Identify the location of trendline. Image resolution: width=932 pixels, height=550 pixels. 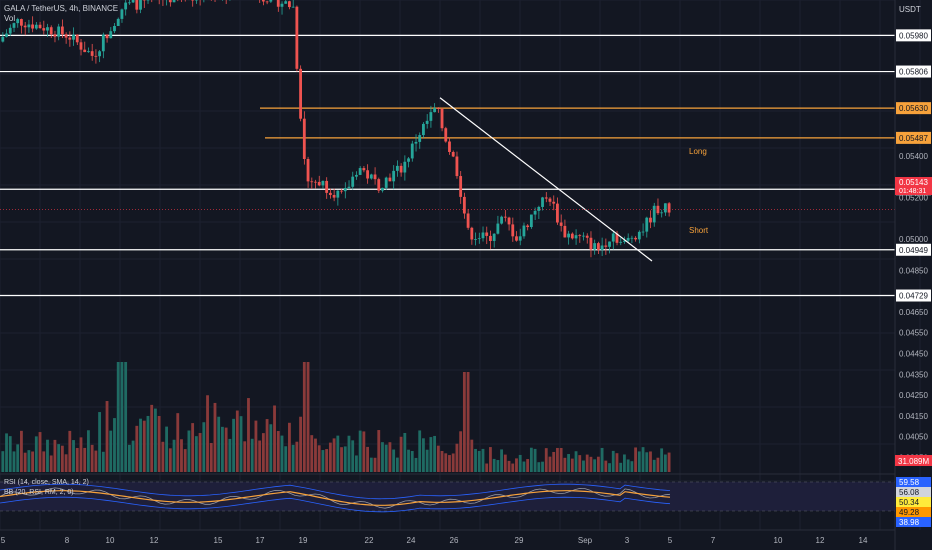
(546, 179).